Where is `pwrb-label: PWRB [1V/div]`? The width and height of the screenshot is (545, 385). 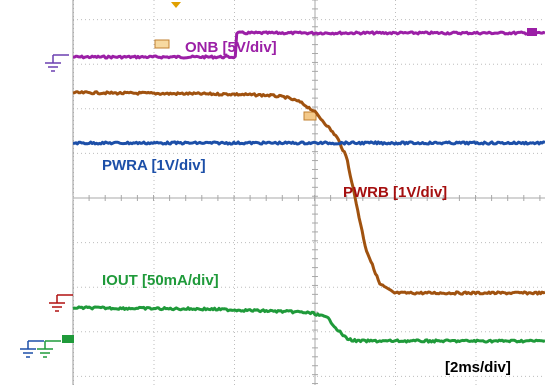
pwrb-label: PWRB [1V/div] is located at coordinates (395, 192).